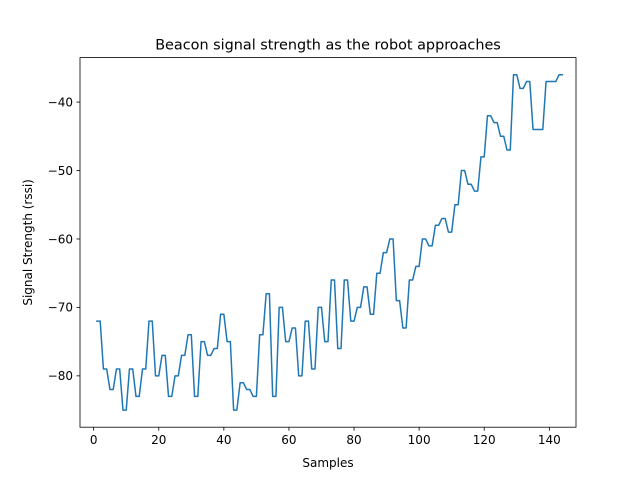 The width and height of the screenshot is (640, 480). Describe the element at coordinates (60, 171) in the screenshot. I see `y-tick-label: −50` at that location.